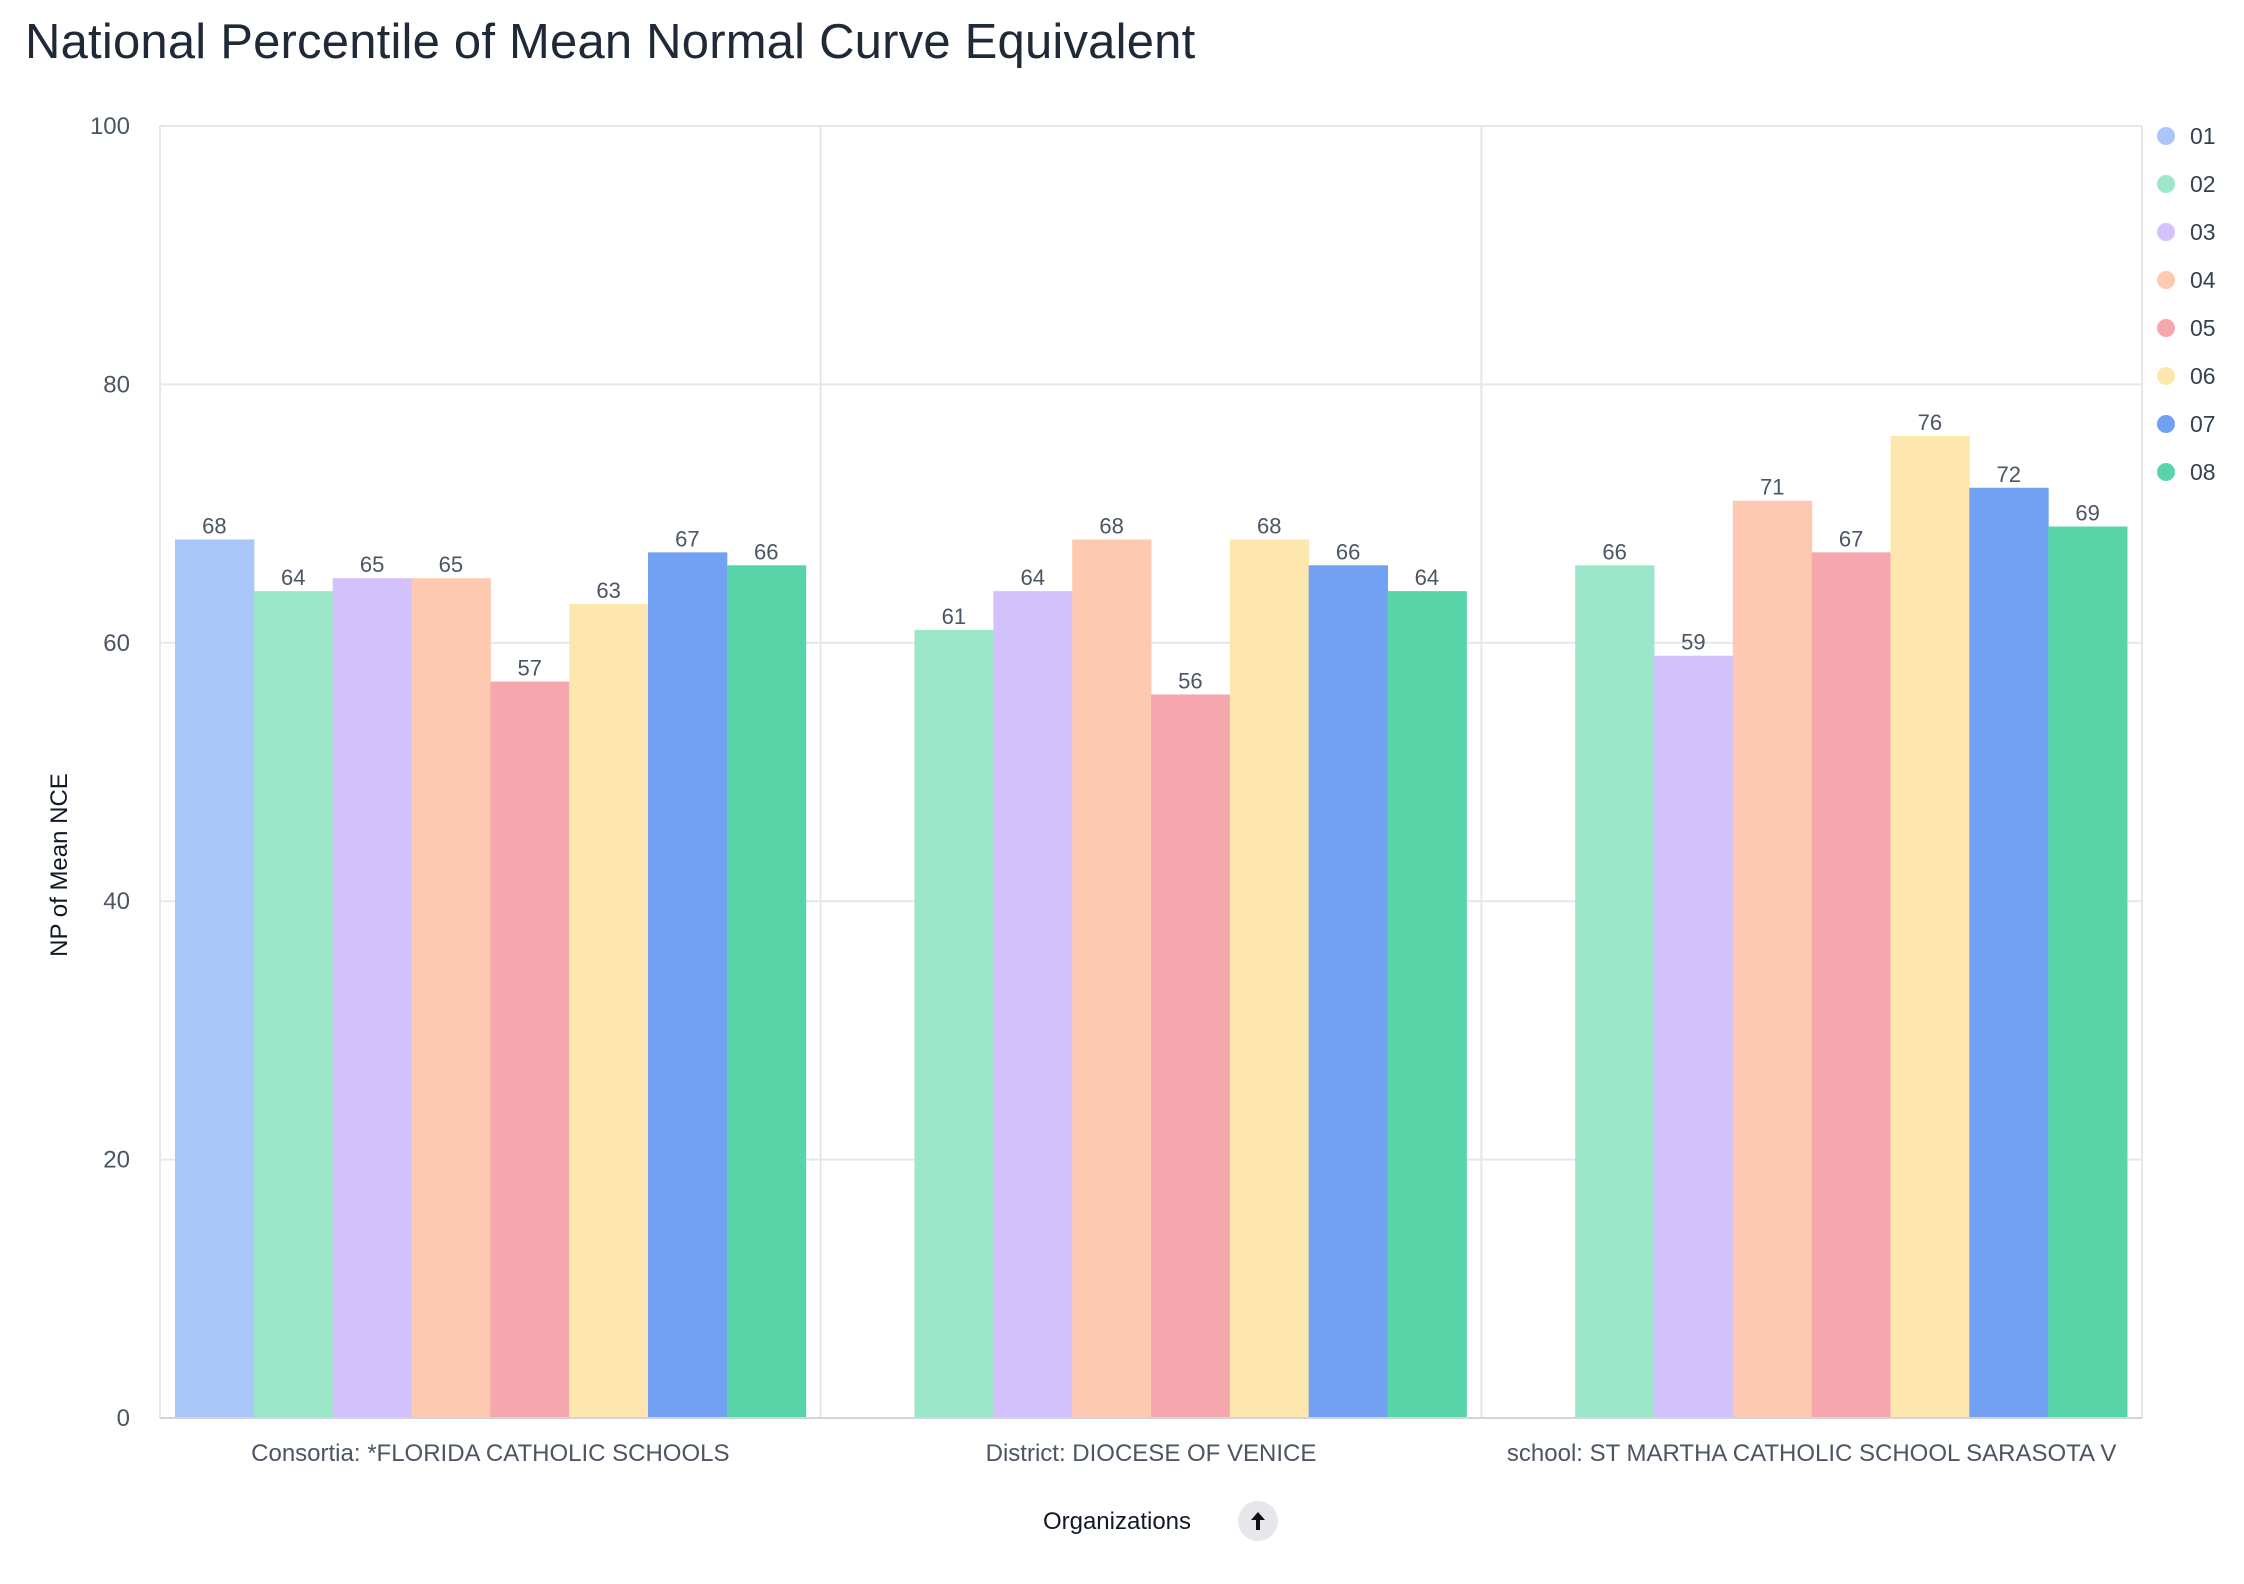  What do you see at coordinates (110, 126) in the screenshot?
I see `y-tick-label: 100` at bounding box center [110, 126].